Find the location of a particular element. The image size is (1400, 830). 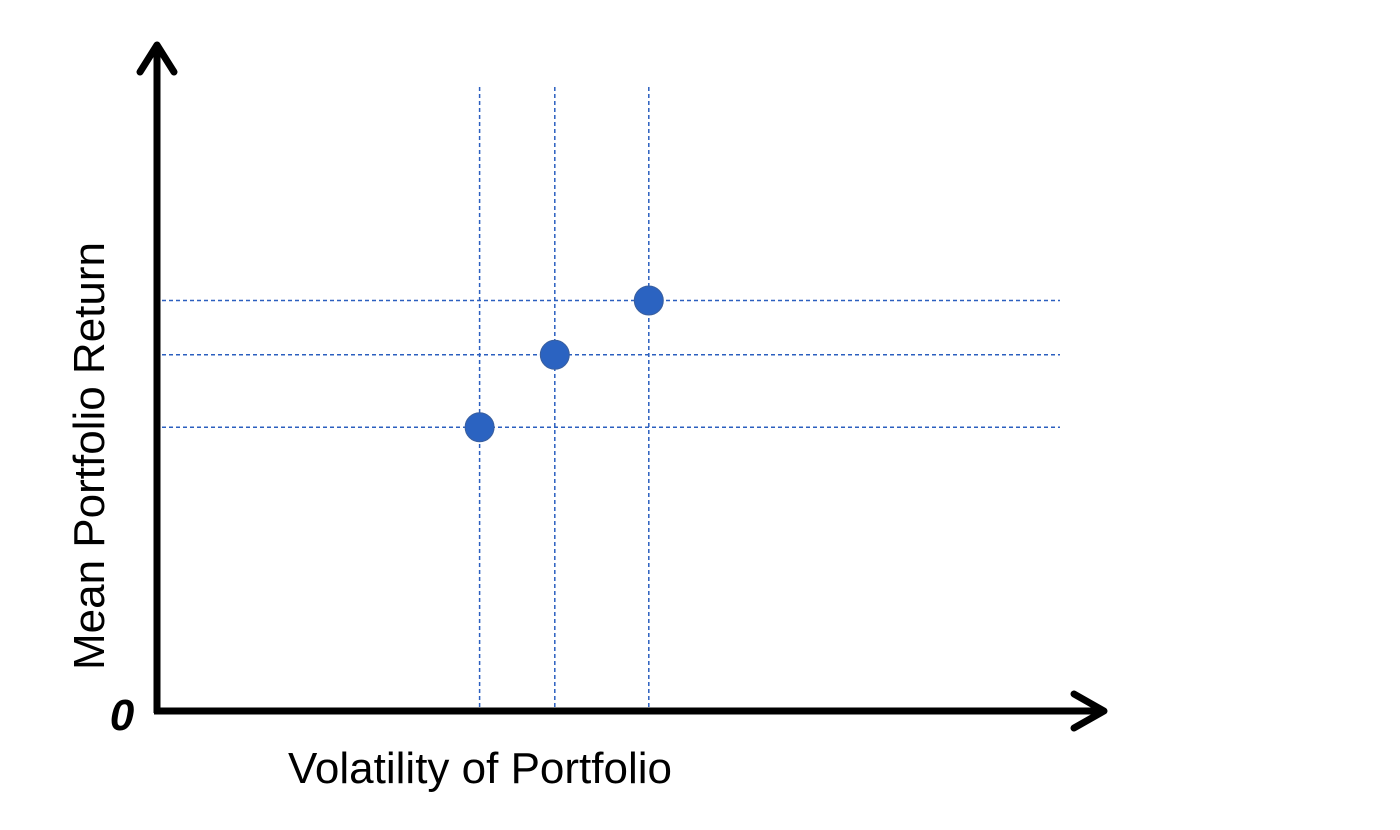

y-axis-arrow-icon is located at coordinates (157, 58).